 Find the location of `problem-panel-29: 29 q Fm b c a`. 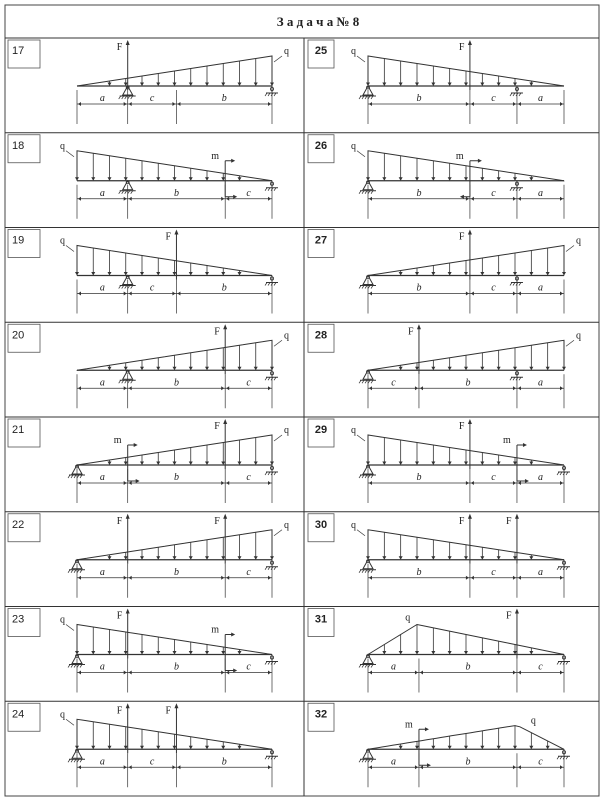

problem-panel-29: 29 q Fm b c a is located at coordinates (438, 460).